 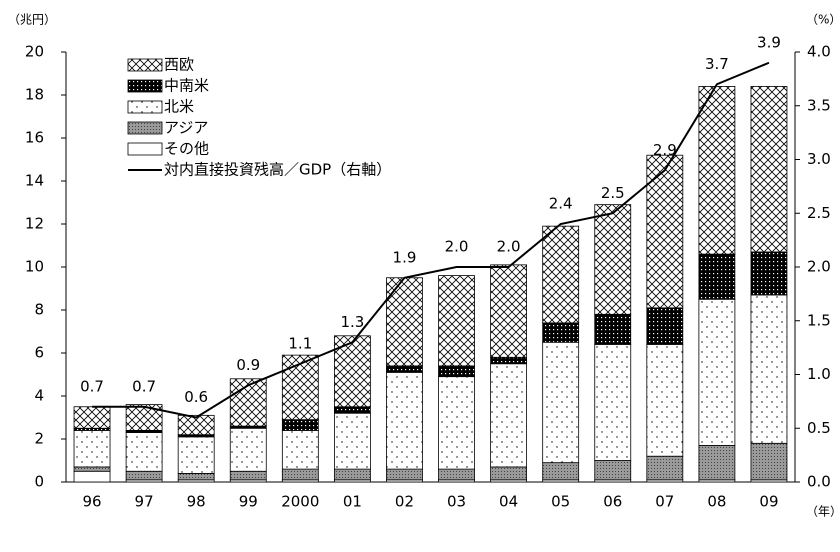 I want to click on x-tick-label: 05, so click(x=560, y=502).